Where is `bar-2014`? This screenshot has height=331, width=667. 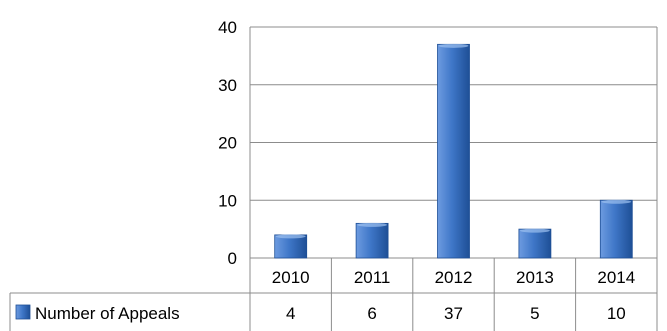 bar-2014 is located at coordinates (616, 229).